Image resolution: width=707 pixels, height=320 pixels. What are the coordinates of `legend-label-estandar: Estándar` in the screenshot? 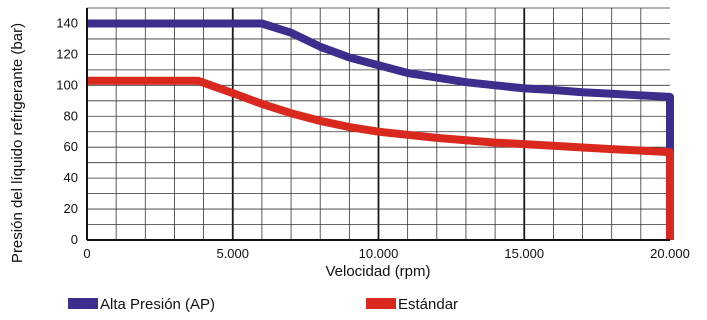 It's located at (428, 304).